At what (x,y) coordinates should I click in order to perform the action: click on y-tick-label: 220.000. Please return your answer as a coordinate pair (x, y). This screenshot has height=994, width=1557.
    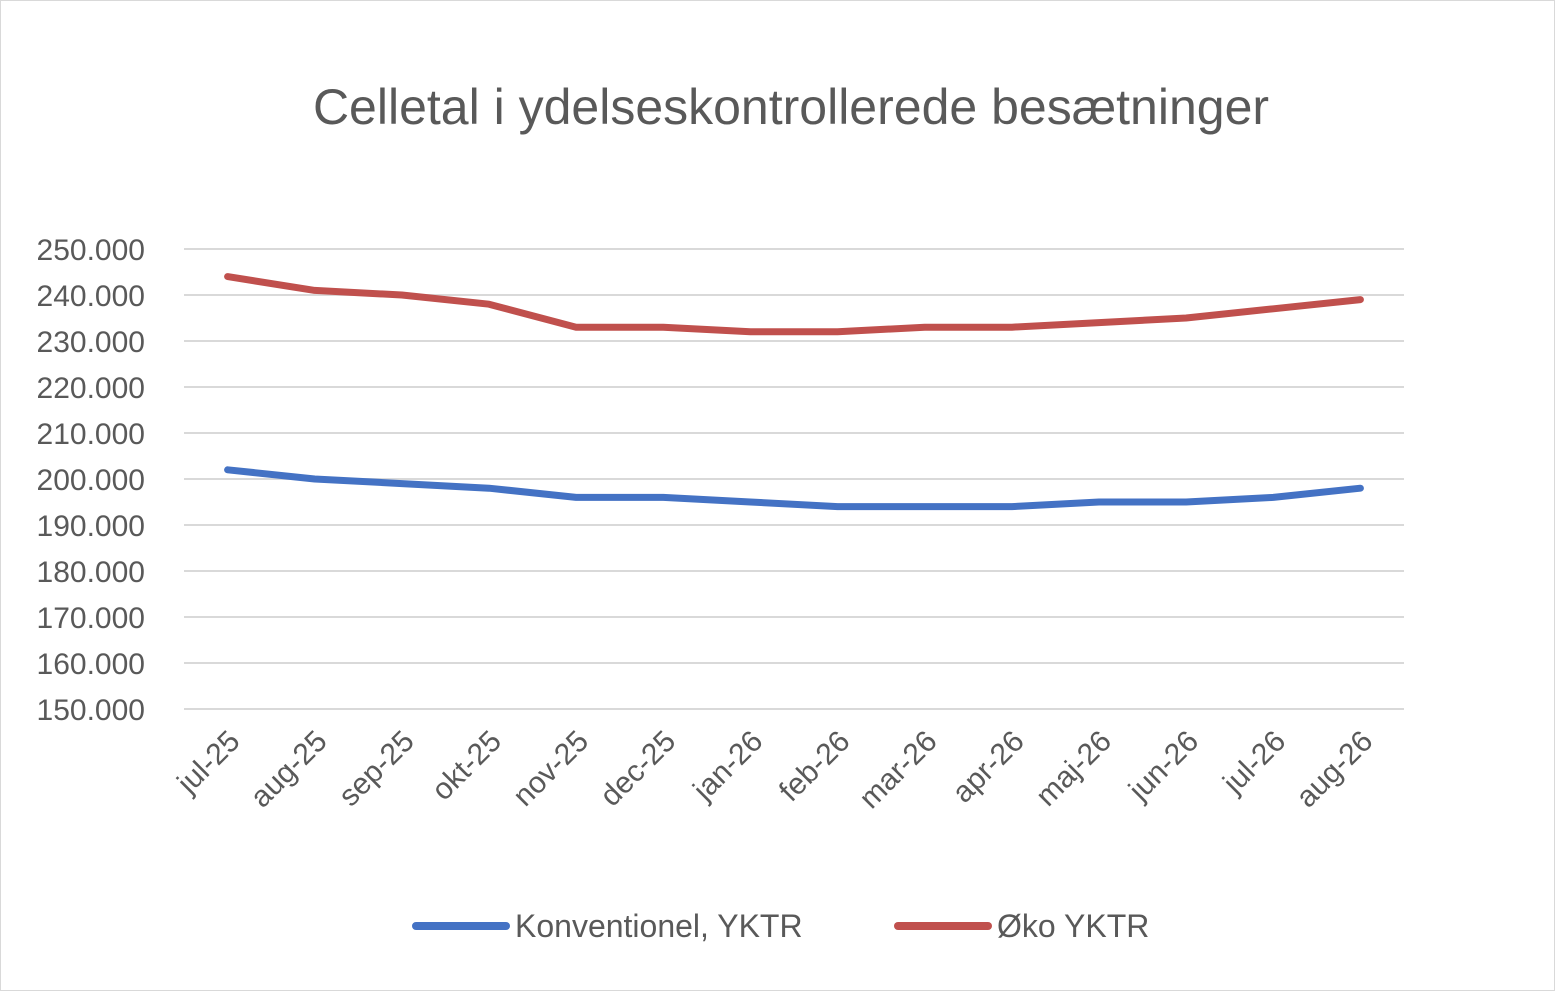
    Looking at the image, I should click on (91, 388).